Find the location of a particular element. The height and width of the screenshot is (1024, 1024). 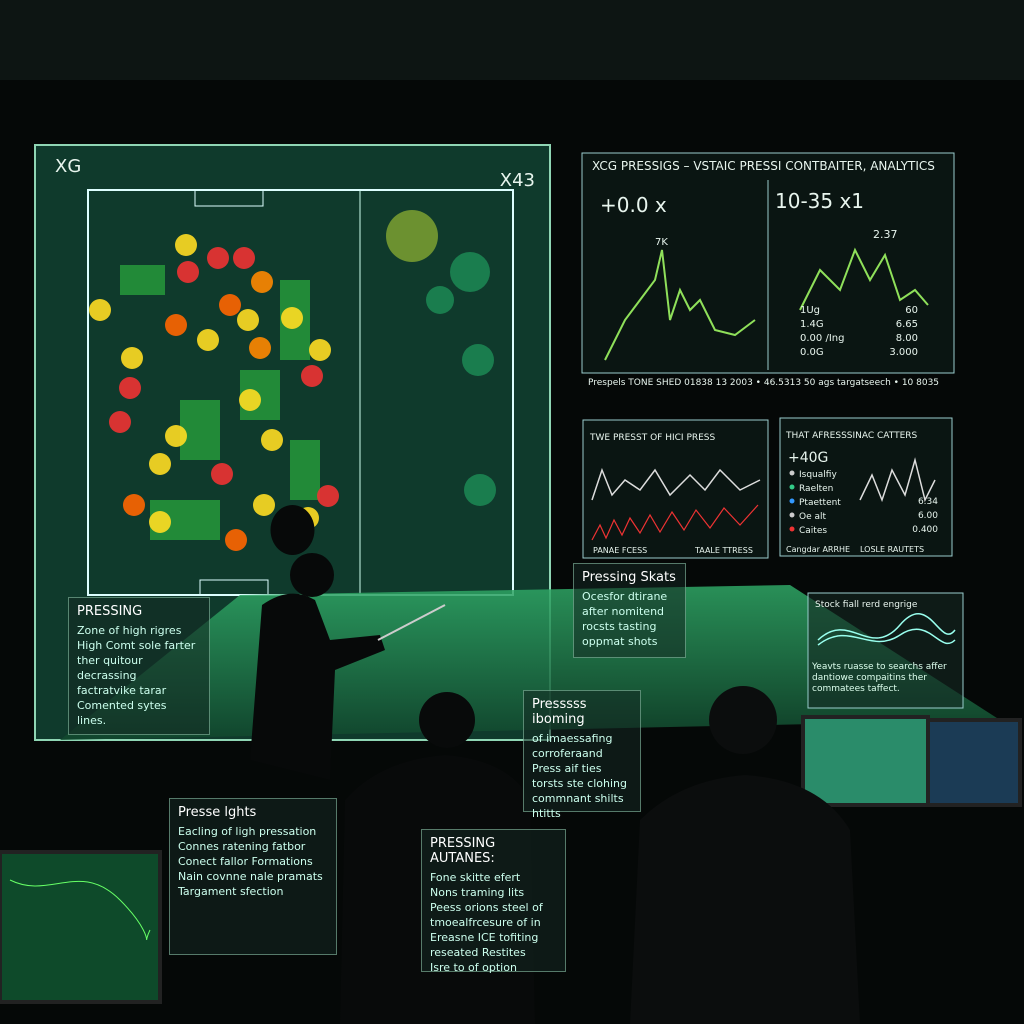

callout-line: Nons traming lits is located at coordinates (477, 892).